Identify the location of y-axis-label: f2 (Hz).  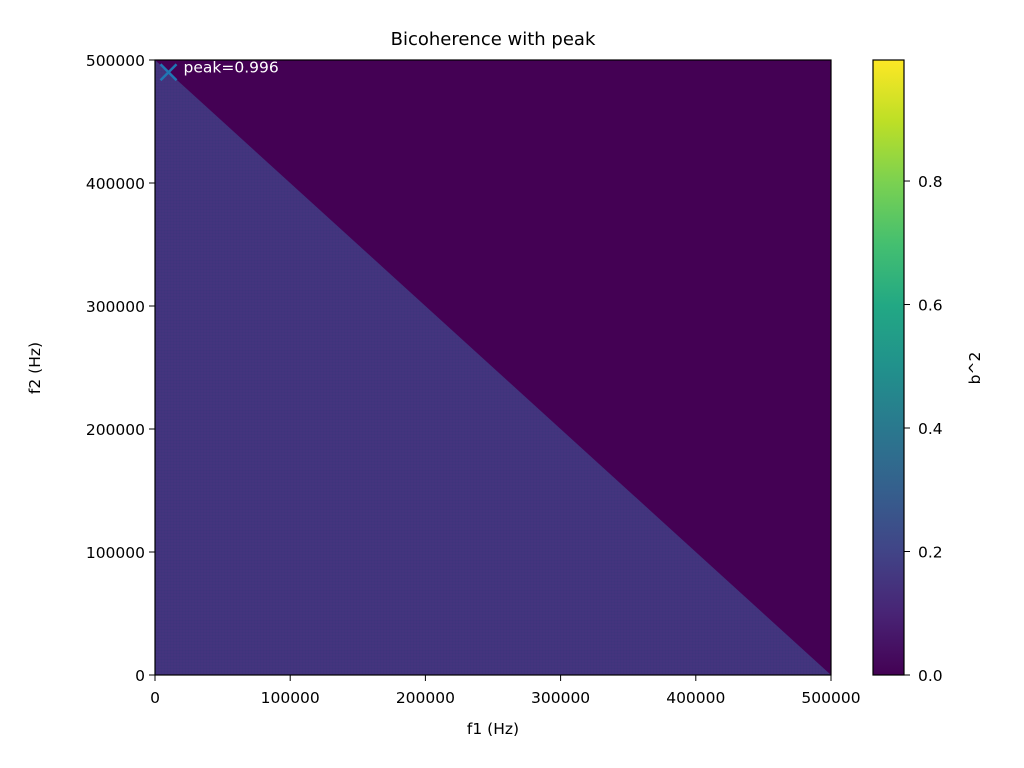
(35, 368).